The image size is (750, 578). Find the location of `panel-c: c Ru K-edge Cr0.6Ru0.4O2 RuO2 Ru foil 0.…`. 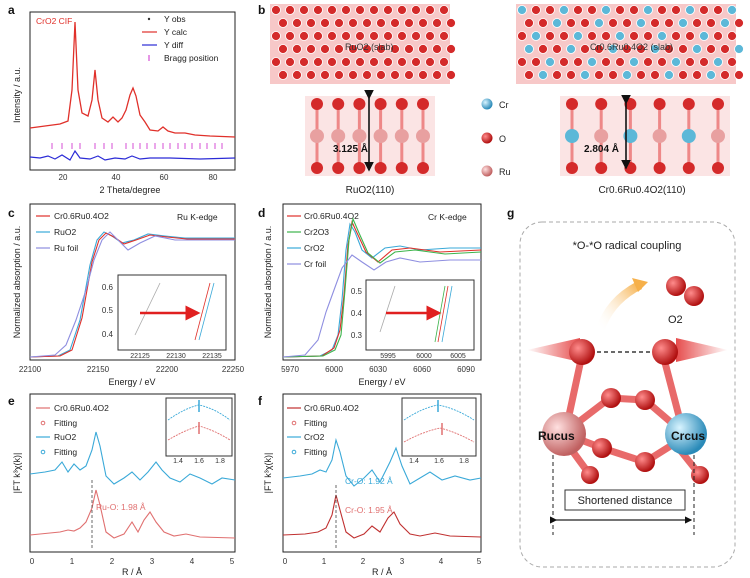

panel-c: c Ru K-edge Cr0.6Ru0.4O2 RuO2 Ru foil 0.… is located at coordinates (126, 295).